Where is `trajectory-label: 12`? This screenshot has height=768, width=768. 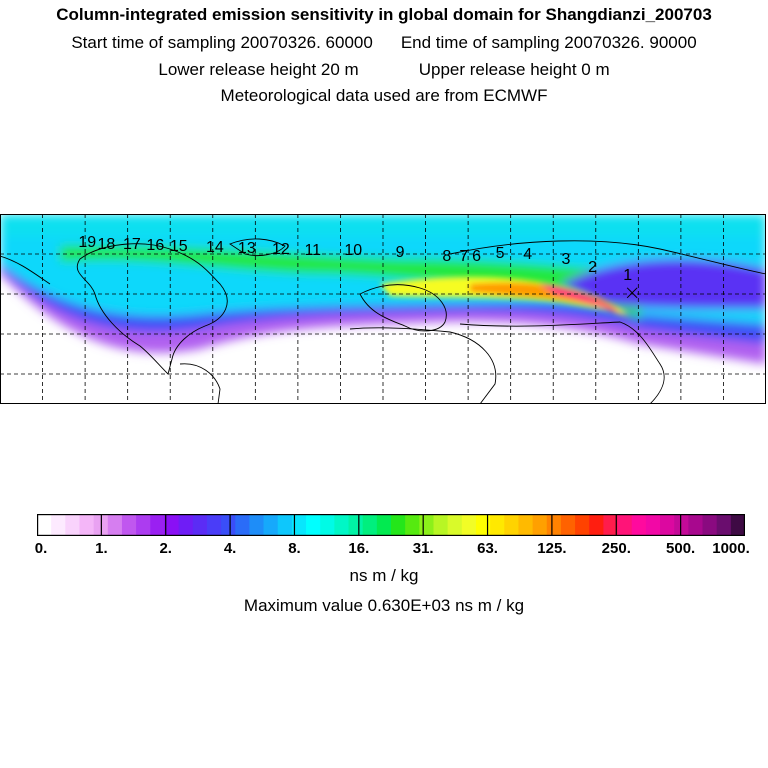 trajectory-label: 12 is located at coordinates (281, 249).